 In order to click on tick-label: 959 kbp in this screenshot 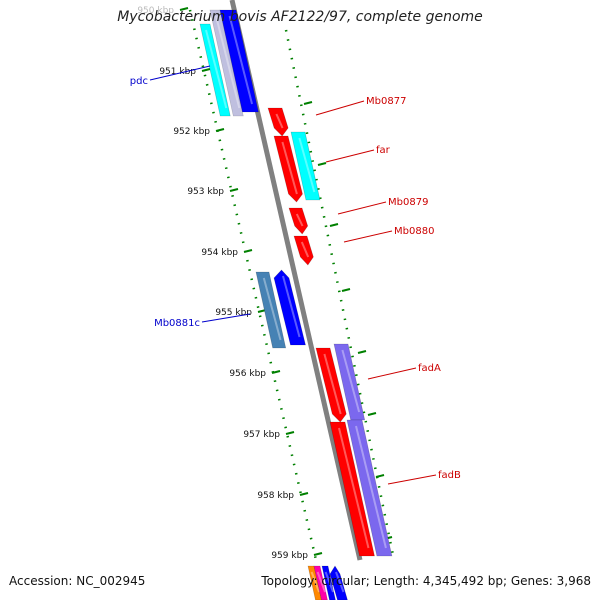, I will do `click(289, 556)`.